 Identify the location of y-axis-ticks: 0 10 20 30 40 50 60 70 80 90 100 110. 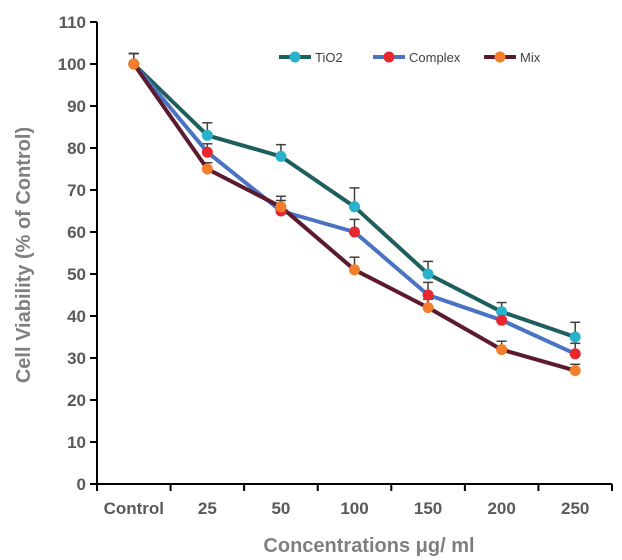
(77, 253).